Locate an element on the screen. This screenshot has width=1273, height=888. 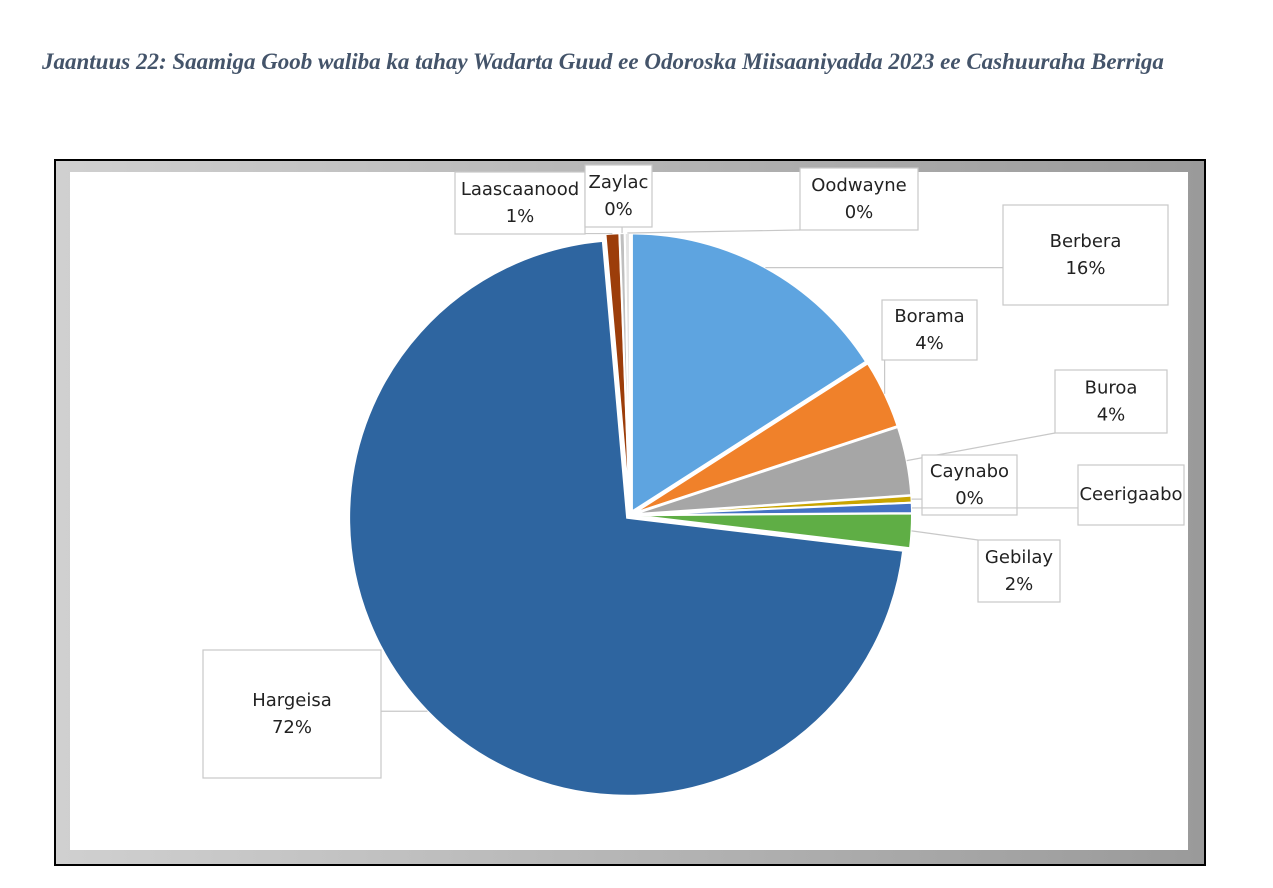
slice-name: Laascaanood is located at coordinates (520, 189).